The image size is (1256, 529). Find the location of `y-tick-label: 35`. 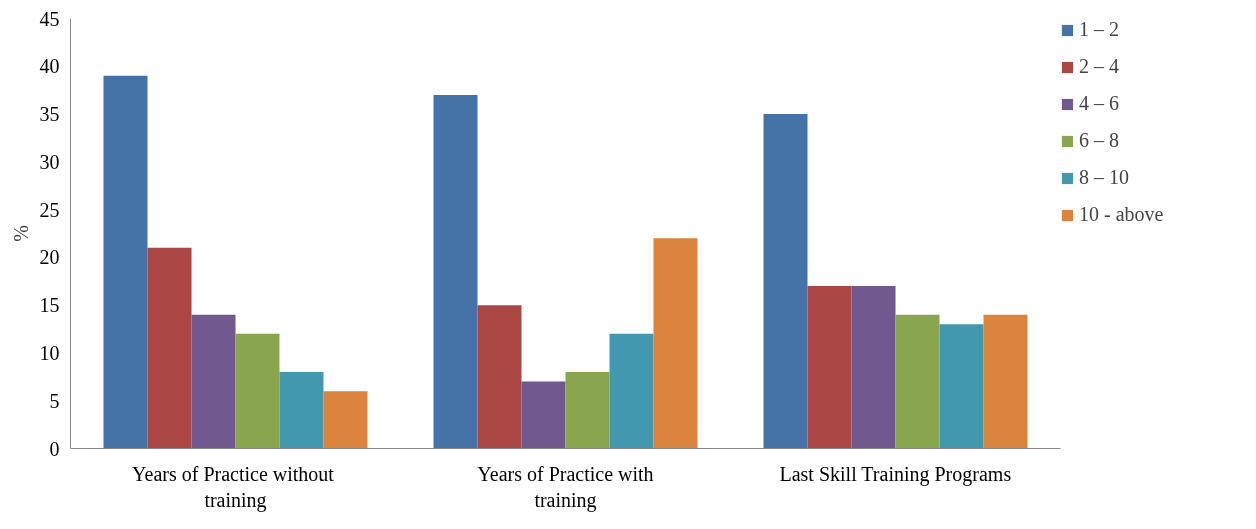

y-tick-label: 35 is located at coordinates (49, 114).